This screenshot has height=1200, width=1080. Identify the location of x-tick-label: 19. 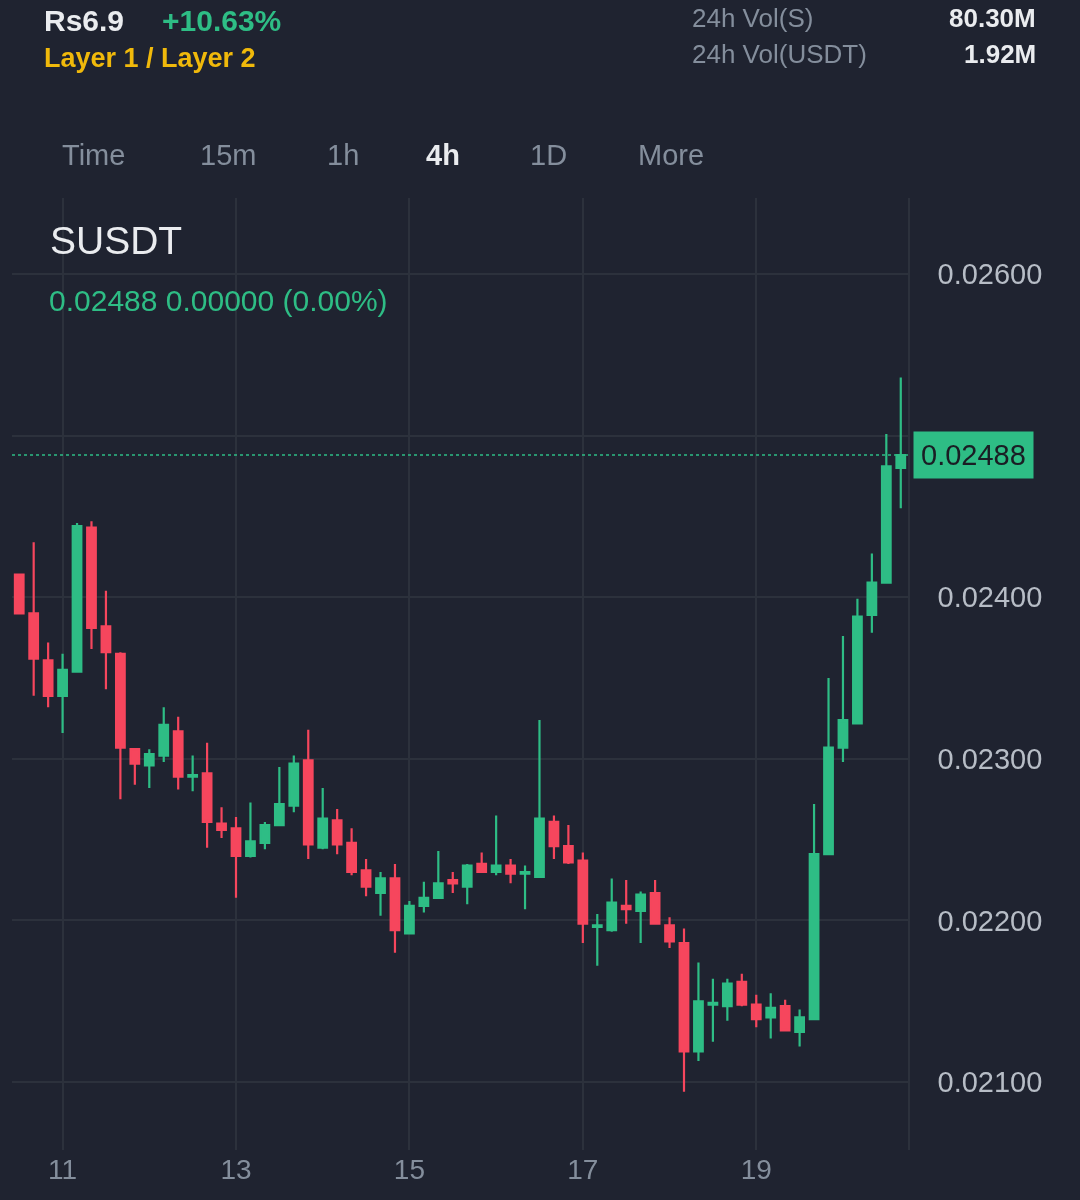
(756, 1169).